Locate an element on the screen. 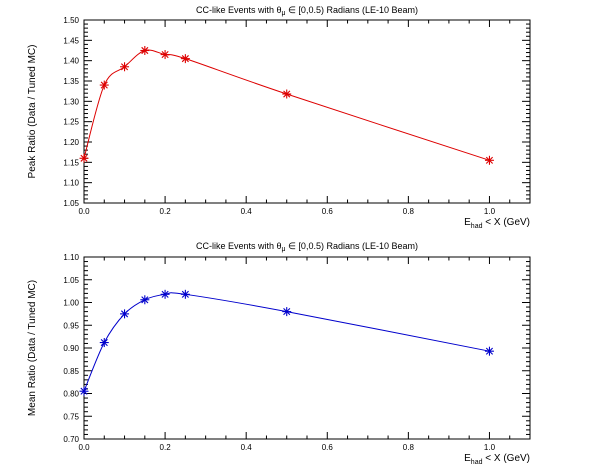 Image resolution: width=596 pixels, height=472 pixels. chart1-title-theta: θ is located at coordinates (279, 246).